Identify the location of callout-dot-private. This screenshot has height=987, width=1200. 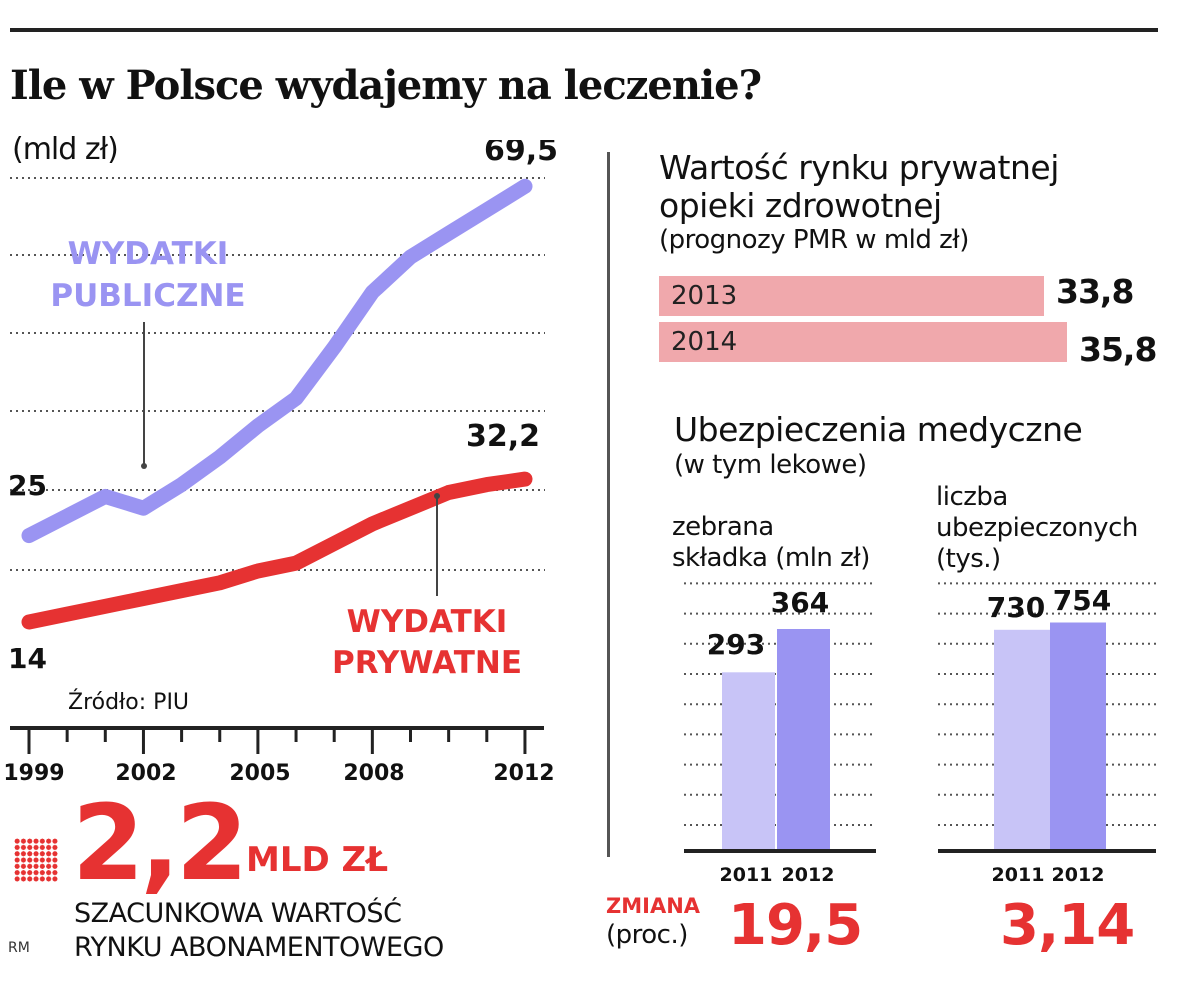
(437, 496).